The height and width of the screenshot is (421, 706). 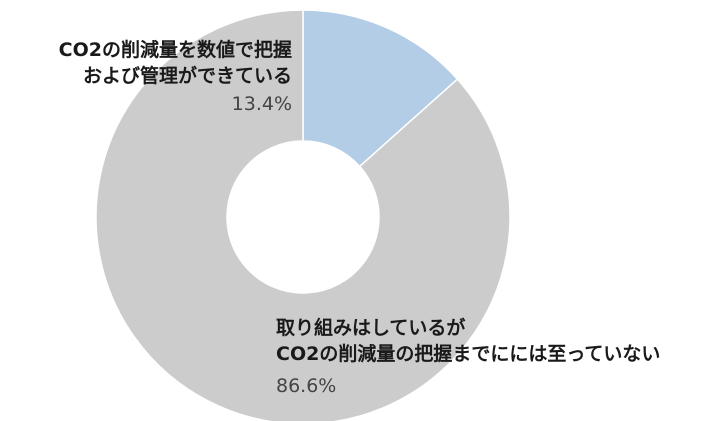 What do you see at coordinates (370, 327) in the screenshot?
I see `slice-label-not-reached-line1: 取り組みはしているが` at bounding box center [370, 327].